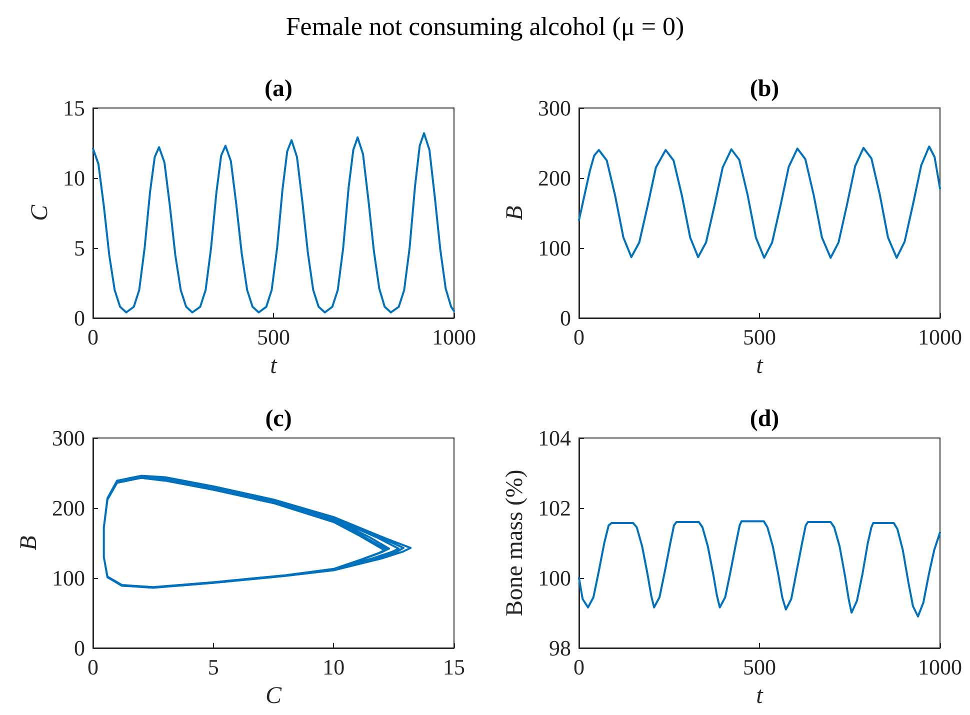  What do you see at coordinates (765, 89) in the screenshot?
I see `chart-title: (b)` at bounding box center [765, 89].